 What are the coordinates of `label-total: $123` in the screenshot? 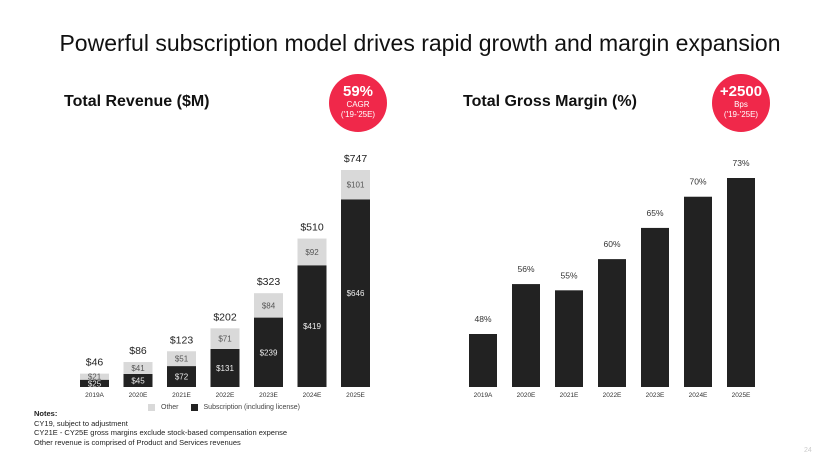 It's located at (182, 340).